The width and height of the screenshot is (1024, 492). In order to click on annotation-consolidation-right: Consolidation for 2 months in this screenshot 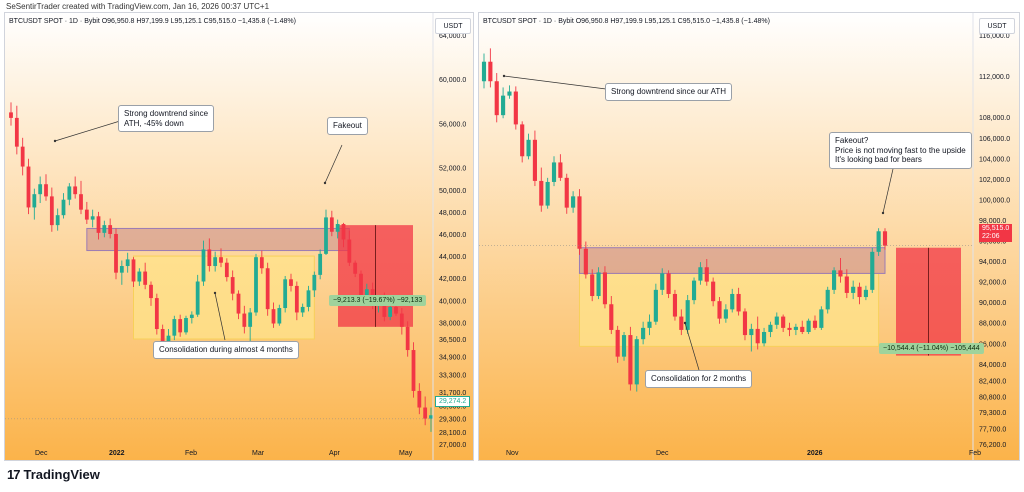, I will do `click(699, 379)`.